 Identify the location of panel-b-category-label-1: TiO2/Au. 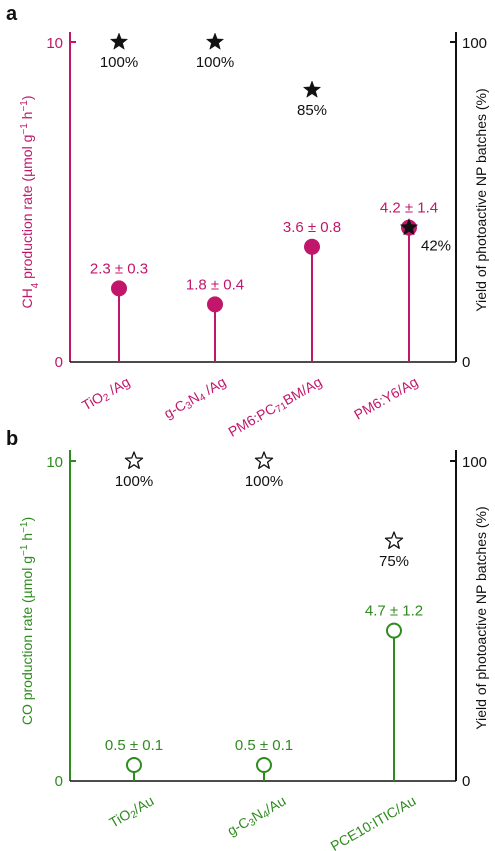
(132, 812).